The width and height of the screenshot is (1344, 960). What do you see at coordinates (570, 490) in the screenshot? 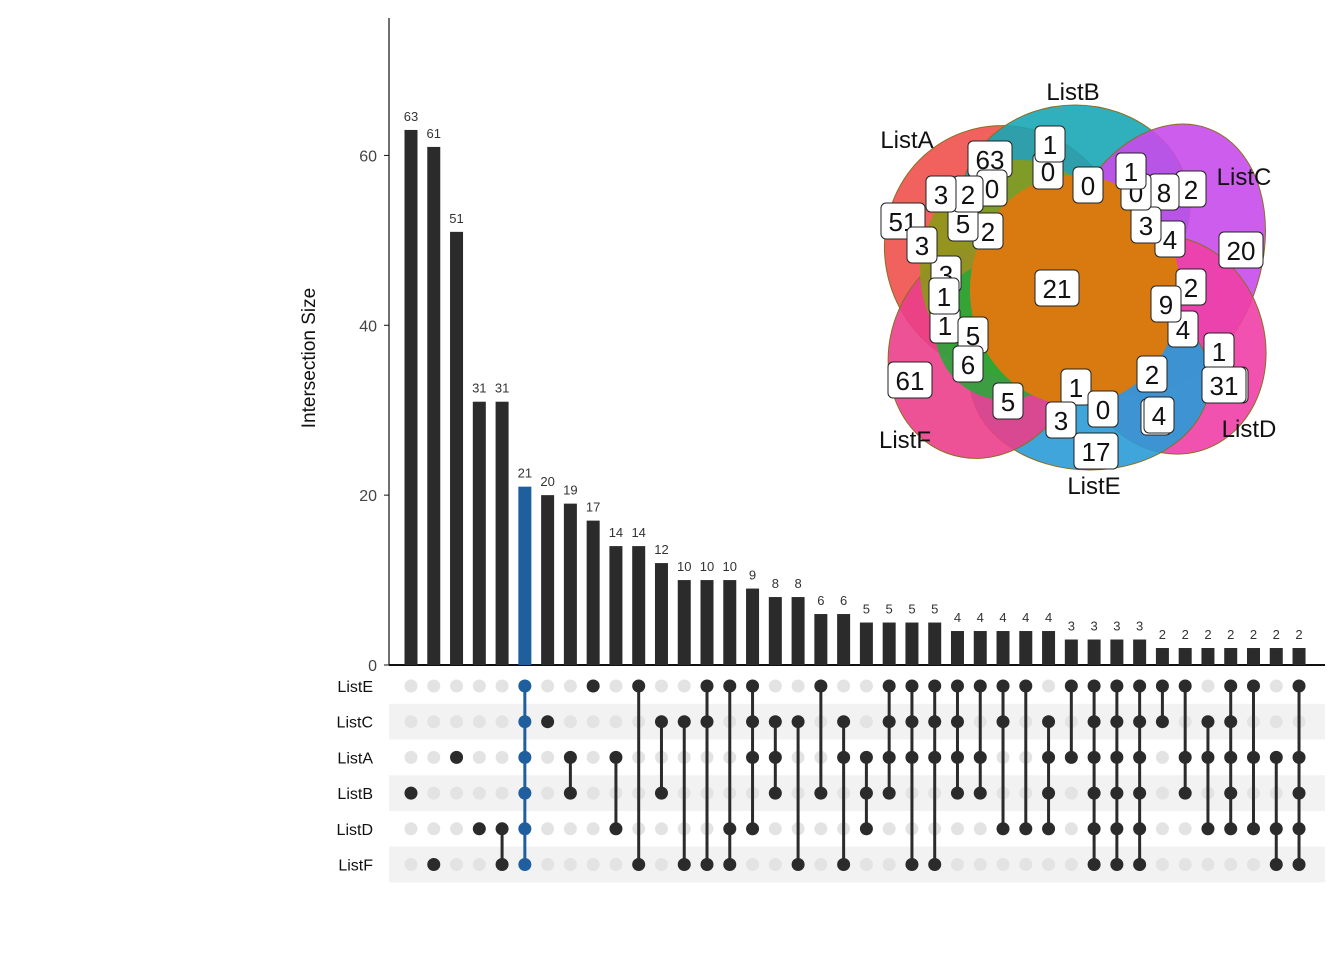
I see `bar-label: 19` at bounding box center [570, 490].